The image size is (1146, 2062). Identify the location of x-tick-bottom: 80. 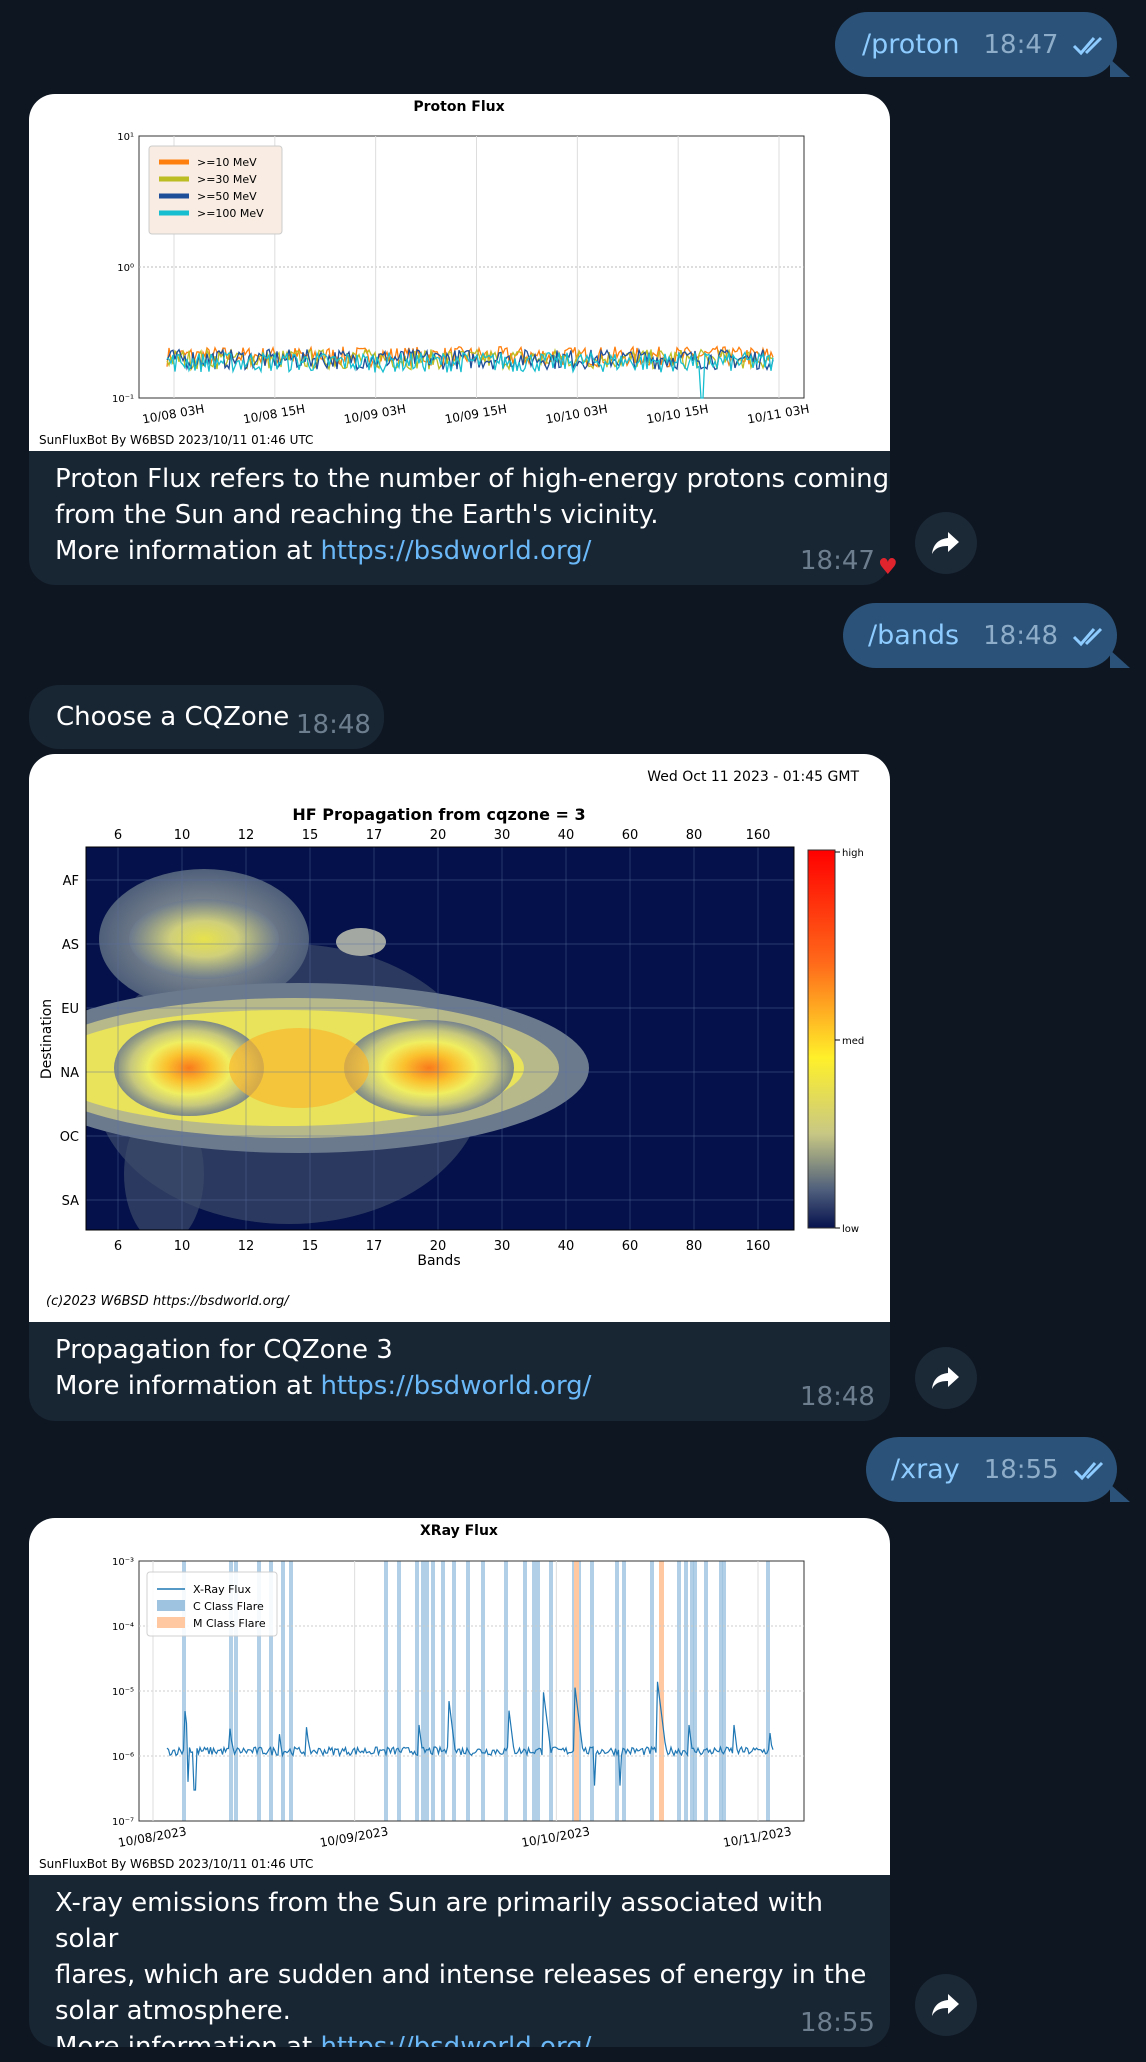
(694, 1246).